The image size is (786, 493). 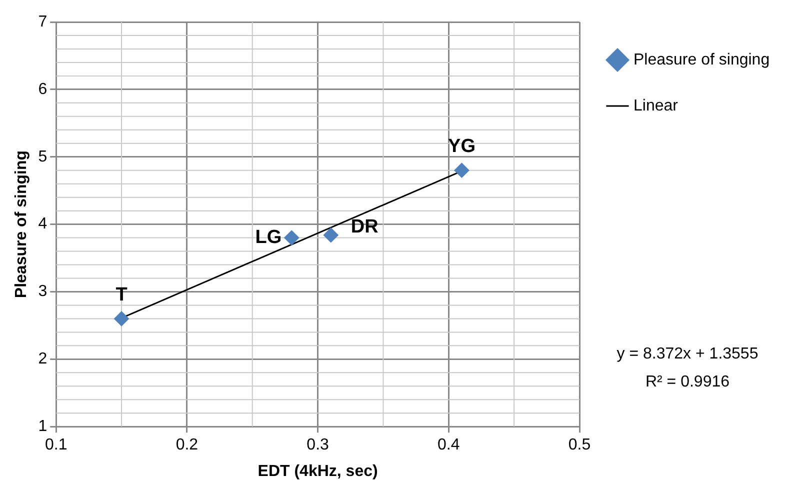 What do you see at coordinates (687, 353) in the screenshot?
I see `text: y = 8.372x + 1.3555` at bounding box center [687, 353].